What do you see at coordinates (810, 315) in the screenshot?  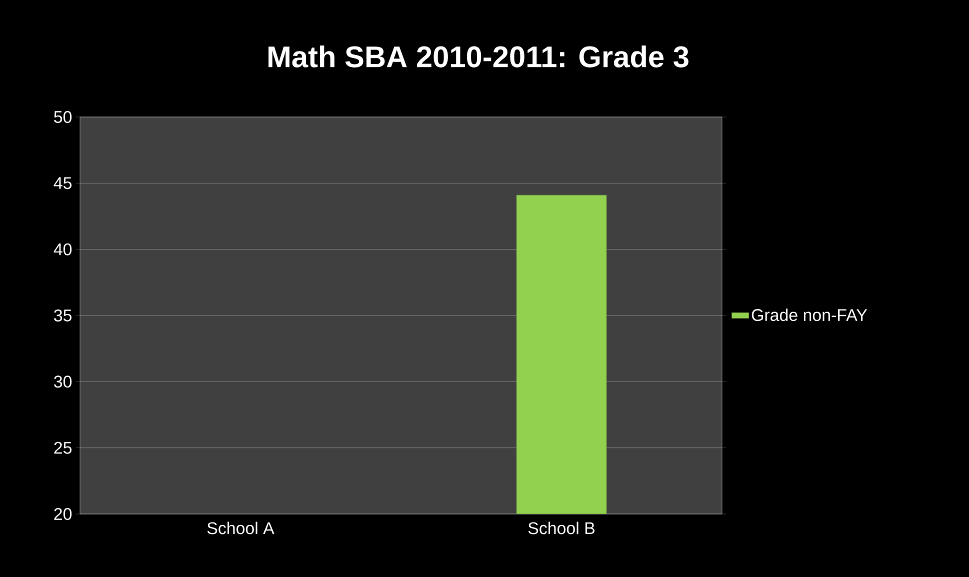 I see `legend-label: Grade non-FAY` at bounding box center [810, 315].